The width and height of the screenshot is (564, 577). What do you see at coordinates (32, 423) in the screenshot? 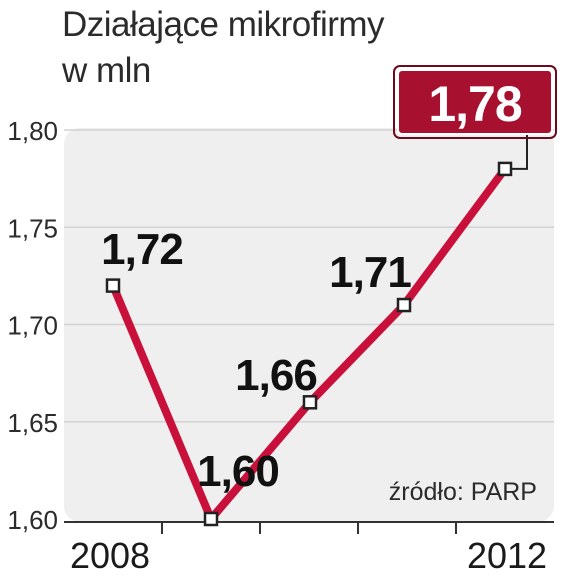
I see `y-tick-label: 1,65` at bounding box center [32, 423].